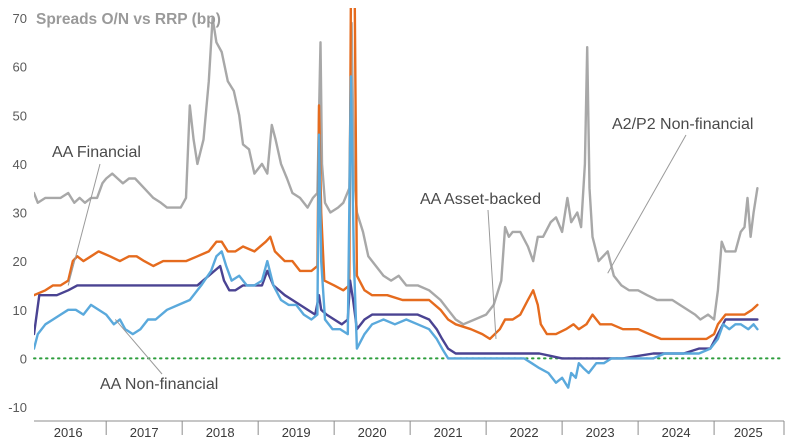  I want to click on y-tick-label: 30, so click(20, 213).